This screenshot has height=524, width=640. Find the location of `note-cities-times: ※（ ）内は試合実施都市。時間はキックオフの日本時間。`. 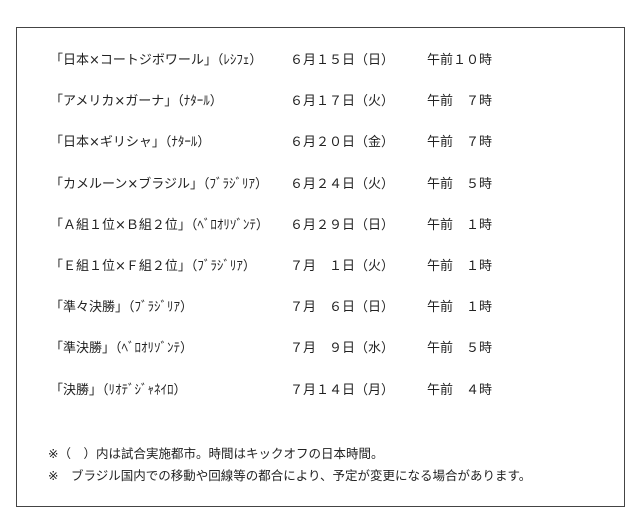

note-cities-times: ※（ ）内は試合実施都市。時間はキックオフの日本時間。 is located at coordinates (216, 453).